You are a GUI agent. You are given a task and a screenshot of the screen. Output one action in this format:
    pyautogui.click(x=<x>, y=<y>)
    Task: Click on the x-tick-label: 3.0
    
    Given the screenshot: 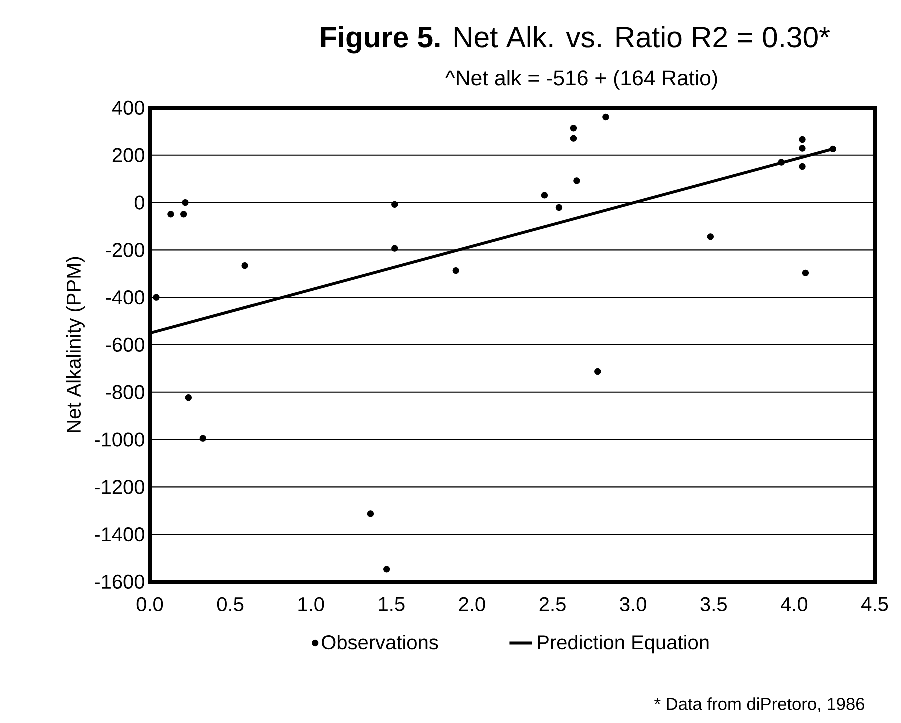 What is the action you would take?
    pyautogui.click(x=633, y=604)
    